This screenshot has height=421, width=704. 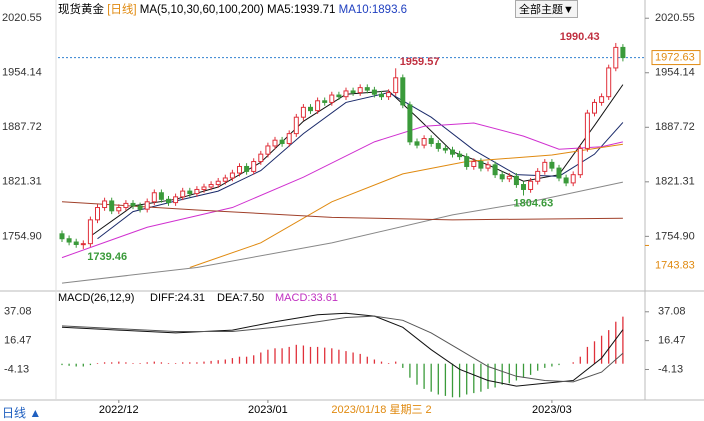 I want to click on extreme-label: 1959.57, so click(x=420, y=62).